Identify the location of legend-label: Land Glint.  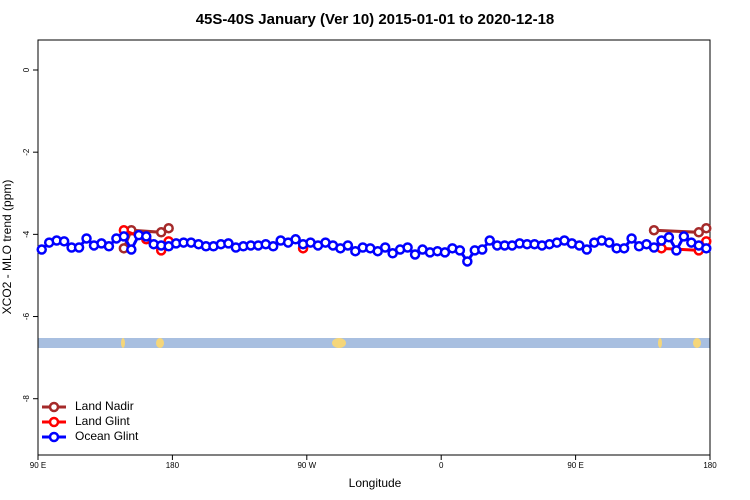
(102, 421).